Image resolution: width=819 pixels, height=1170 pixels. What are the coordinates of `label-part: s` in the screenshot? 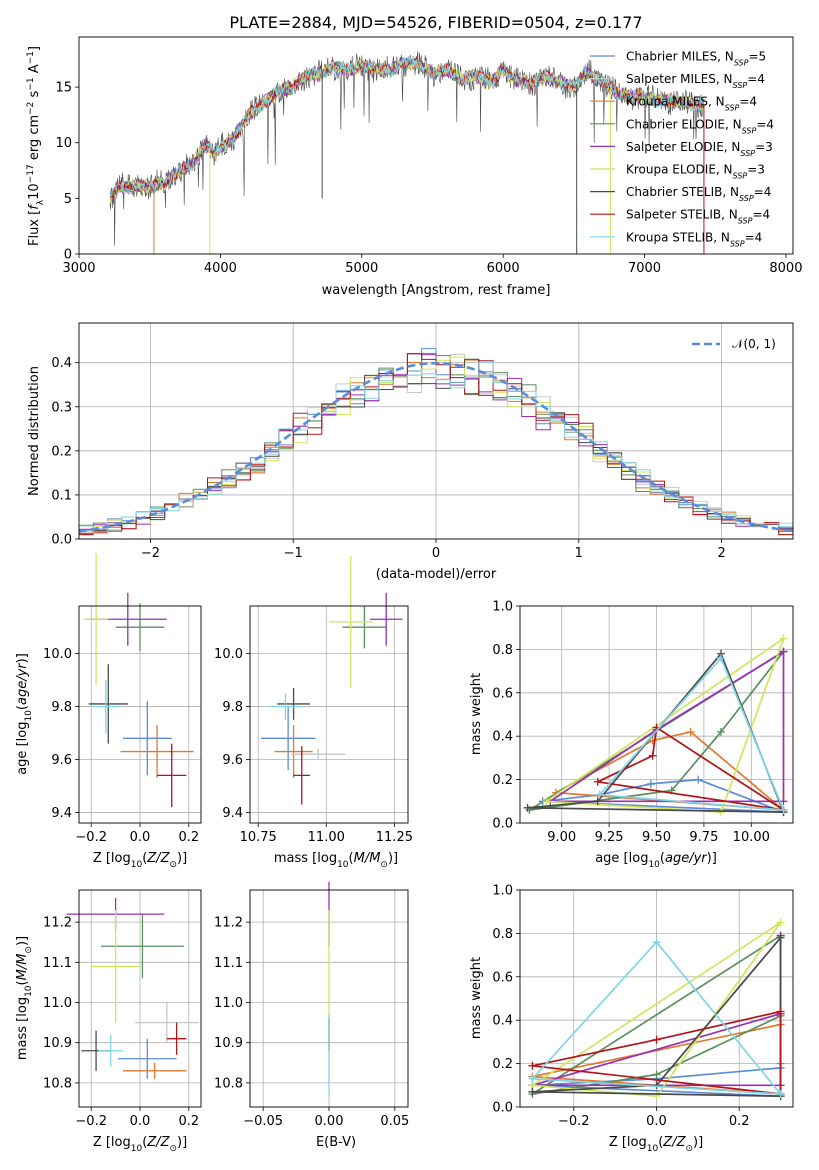 It's located at (34, 95).